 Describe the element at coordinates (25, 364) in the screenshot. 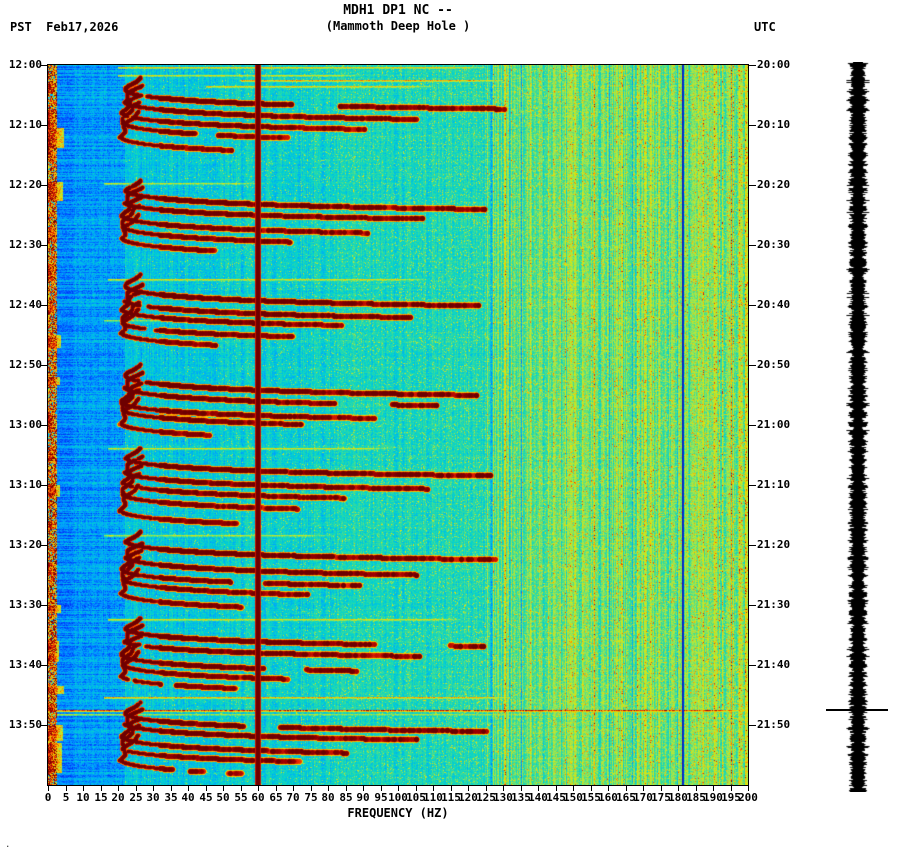

I see `time-label-left: 12:50` at that location.